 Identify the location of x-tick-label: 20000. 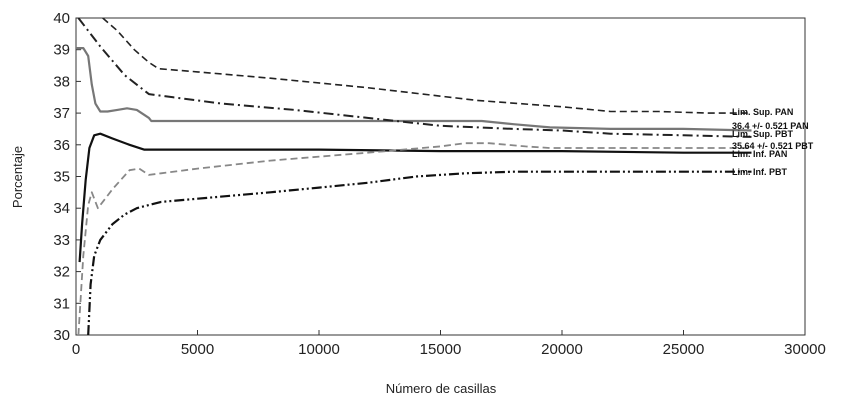
(562, 349).